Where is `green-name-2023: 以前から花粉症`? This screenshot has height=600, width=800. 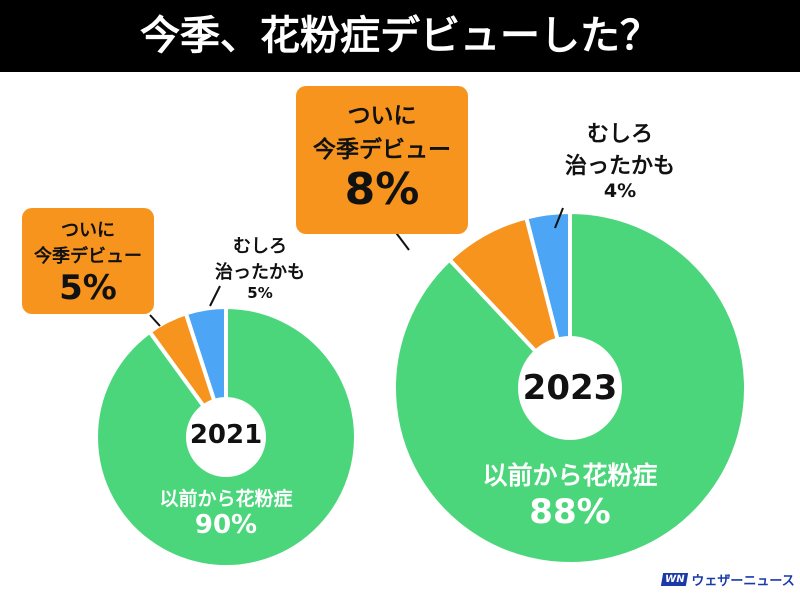 green-name-2023: 以前から花粉症 is located at coordinates (570, 475).